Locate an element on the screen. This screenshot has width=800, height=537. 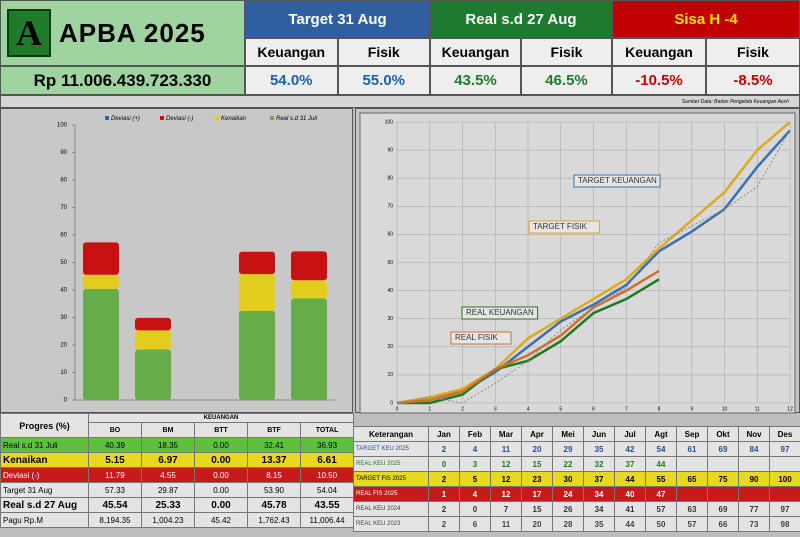
table-cell: 23 is located at coordinates (537, 479).